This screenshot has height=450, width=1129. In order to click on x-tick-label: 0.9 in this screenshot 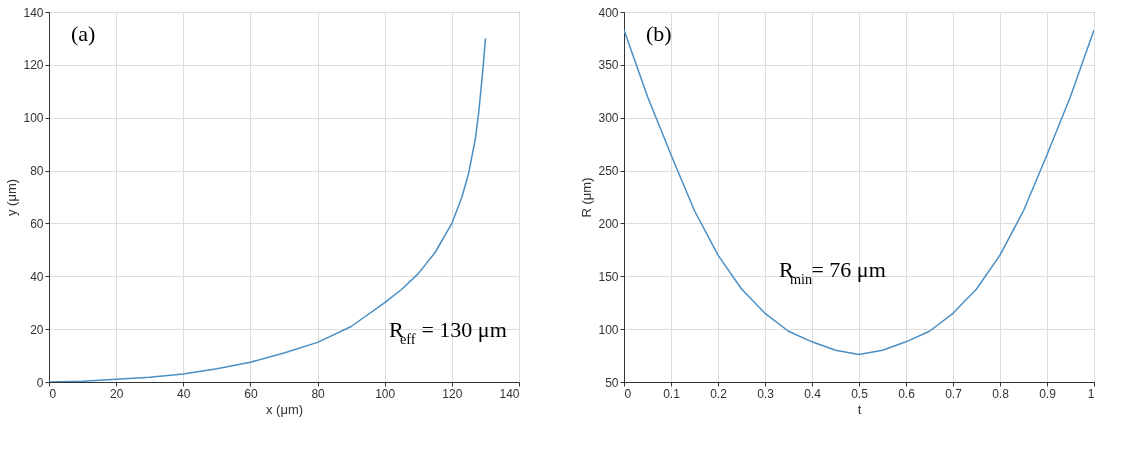, I will do `click(1048, 393)`.